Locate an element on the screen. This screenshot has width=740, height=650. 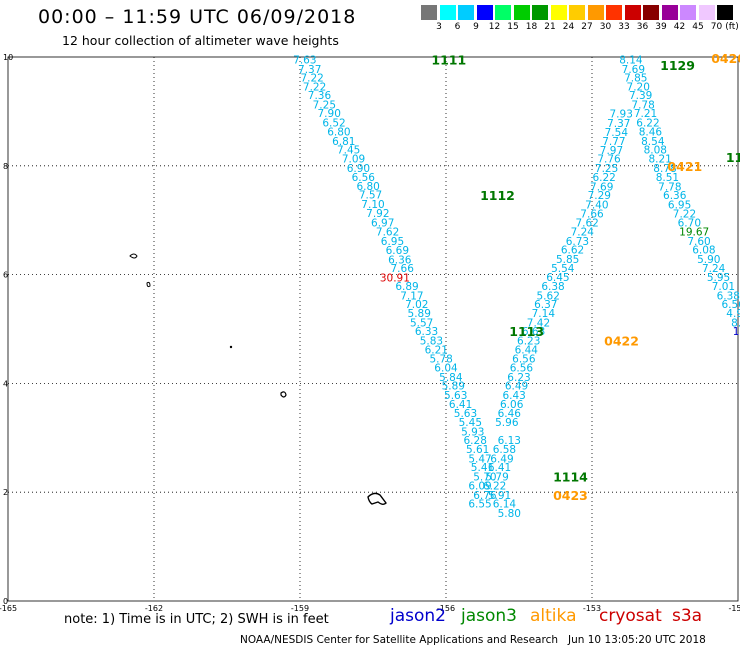
y-tick-label: 8 is located at coordinates (5, 166).